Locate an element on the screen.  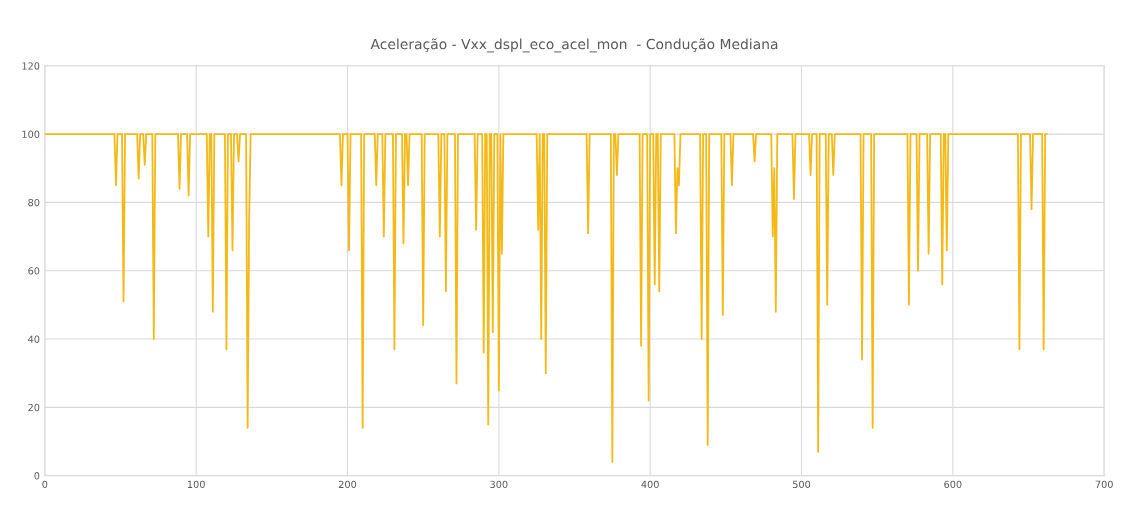
x-tick-label: 100 is located at coordinates (196, 484).